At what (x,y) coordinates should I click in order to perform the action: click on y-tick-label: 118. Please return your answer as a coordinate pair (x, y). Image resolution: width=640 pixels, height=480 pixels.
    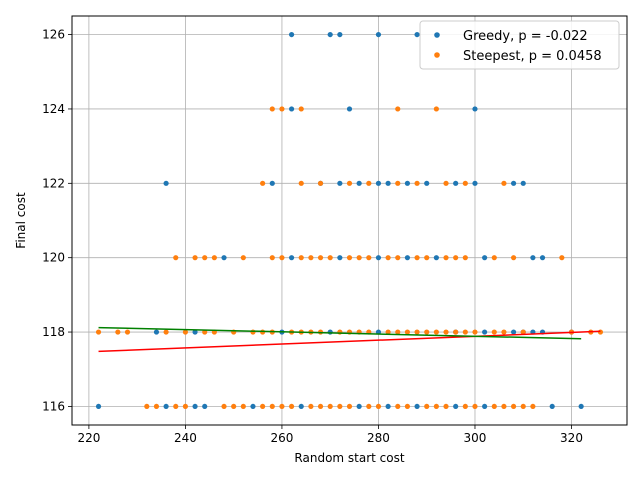
    Looking at the image, I should click on (53, 332).